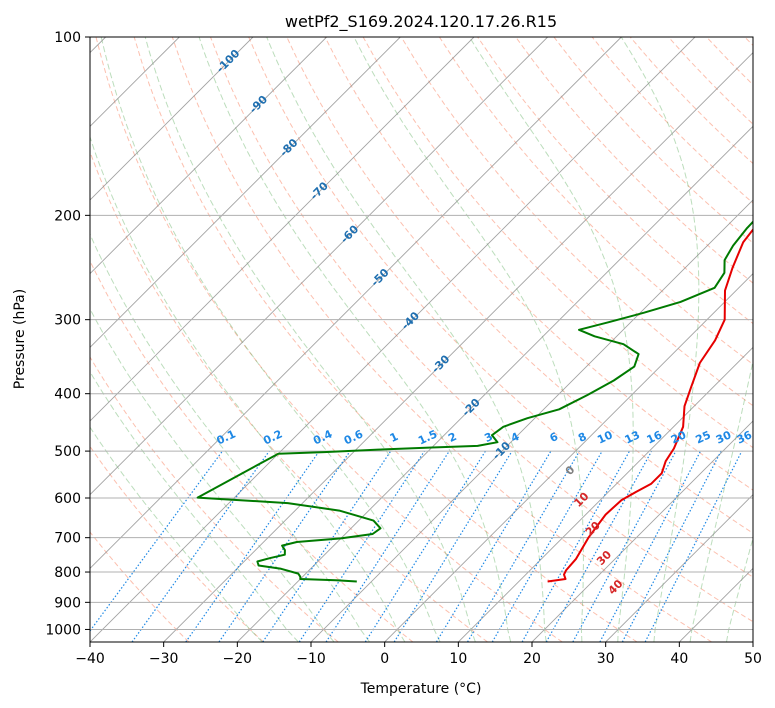 This screenshot has width=775, height=708. Describe the element at coordinates (427, 437) in the screenshot. I see `mixing-ratio-label: 1.5` at that location.